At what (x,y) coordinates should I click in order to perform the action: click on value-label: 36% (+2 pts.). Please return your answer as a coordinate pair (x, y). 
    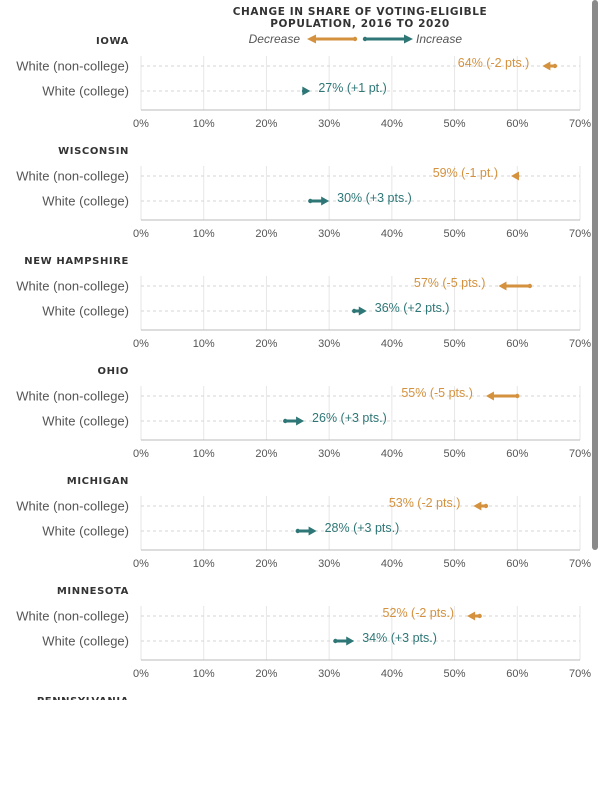
    Looking at the image, I should click on (412, 308).